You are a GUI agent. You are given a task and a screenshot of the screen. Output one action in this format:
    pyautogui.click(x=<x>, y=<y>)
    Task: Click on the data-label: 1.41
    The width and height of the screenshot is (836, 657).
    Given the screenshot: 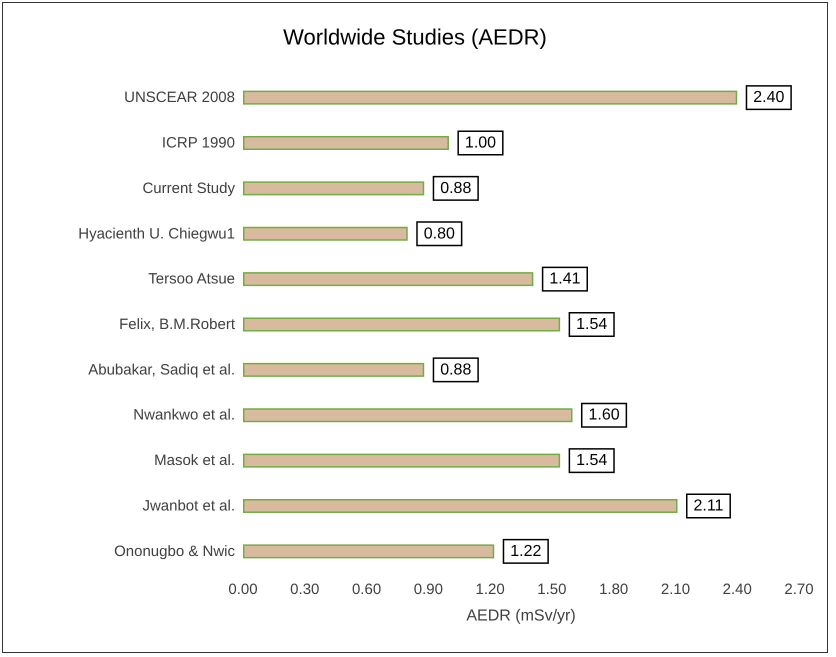 What is the action you would take?
    pyautogui.click(x=565, y=279)
    